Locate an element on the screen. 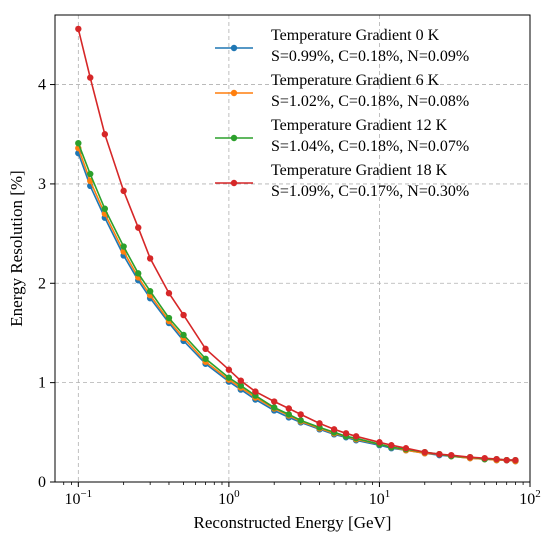 The height and width of the screenshot is (555, 555). y-axis-label: Energy Resolution [%] is located at coordinates (16, 248).